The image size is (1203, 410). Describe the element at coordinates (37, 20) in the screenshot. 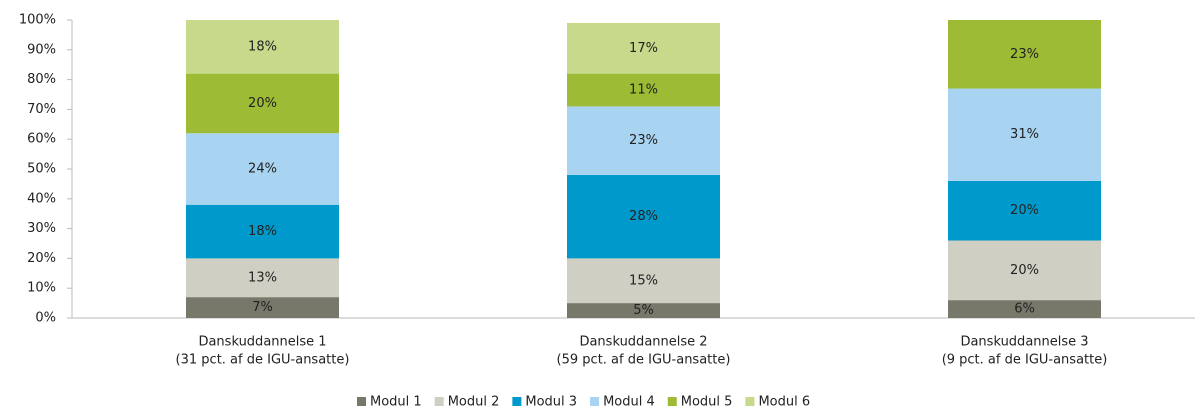

I see `y-tick-label: 100%` at that location.